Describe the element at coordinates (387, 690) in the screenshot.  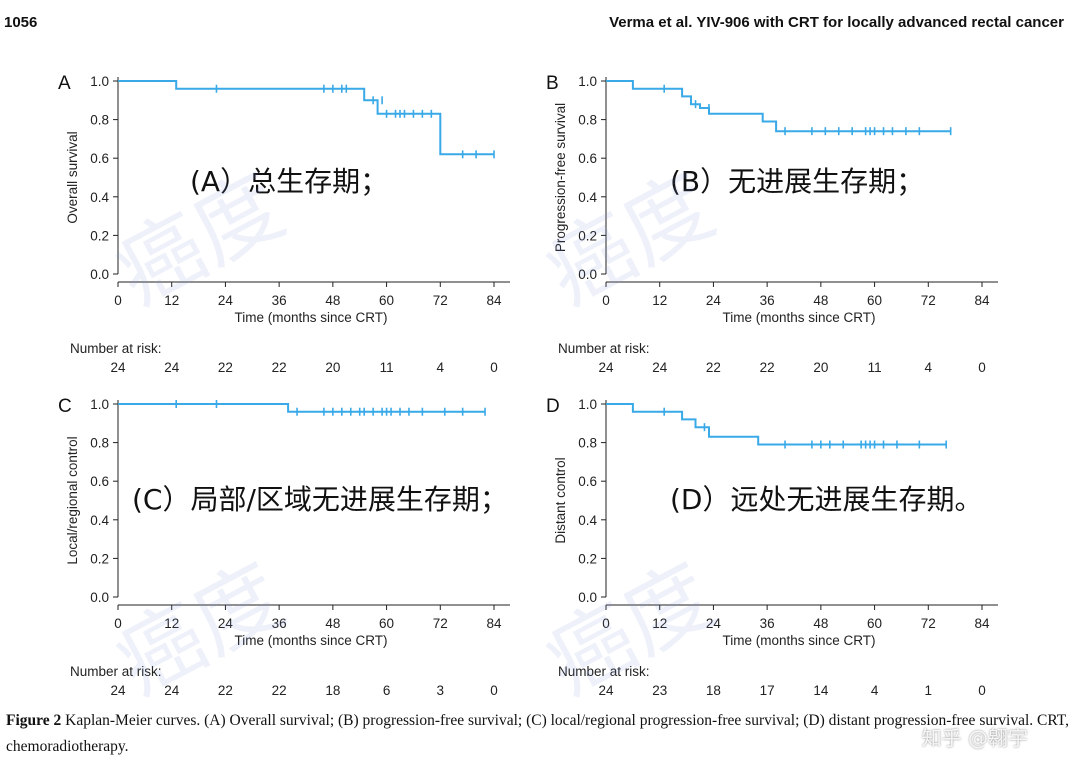
I see `risk-count: 6` at that location.